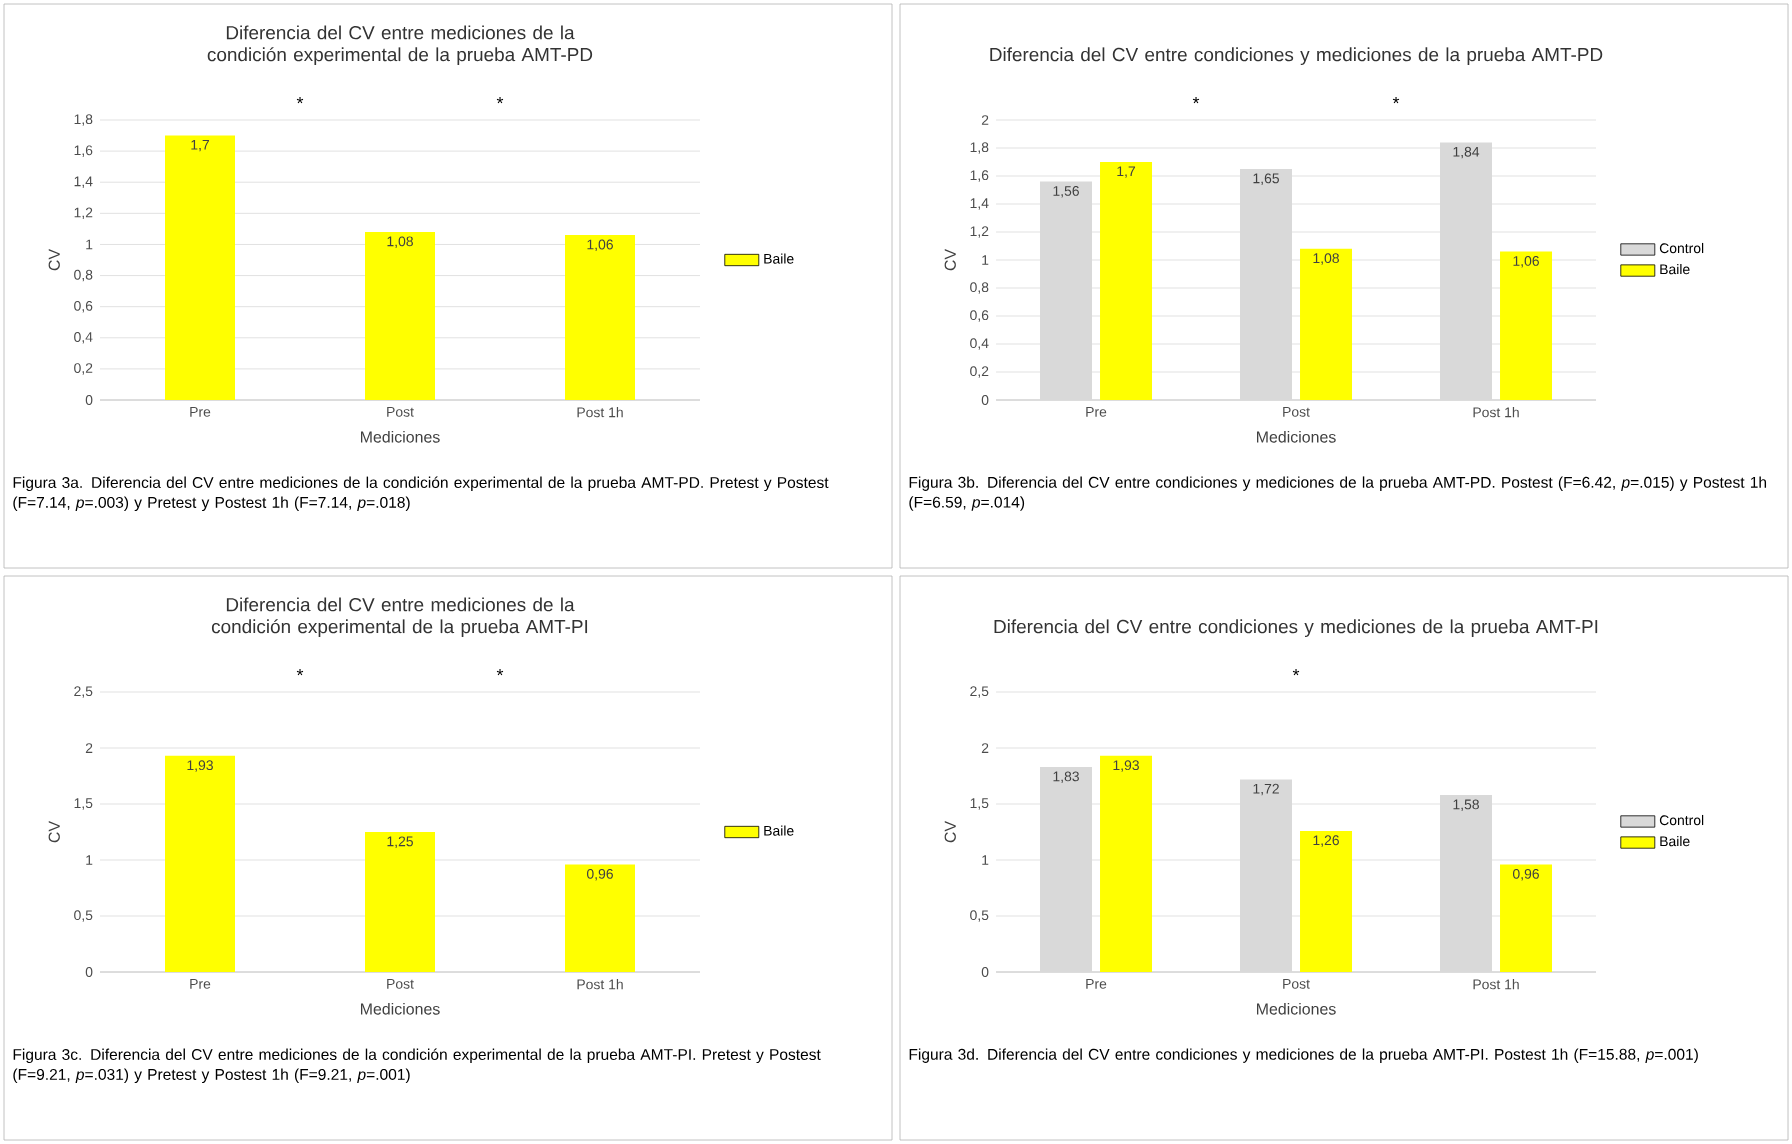 The width and height of the screenshot is (1792, 1144). What do you see at coordinates (399, 617) in the screenshot?
I see `chart-title: Diferencia del CV entre mediciones de la condición experimental de la prueba AMT-PI` at bounding box center [399, 617].